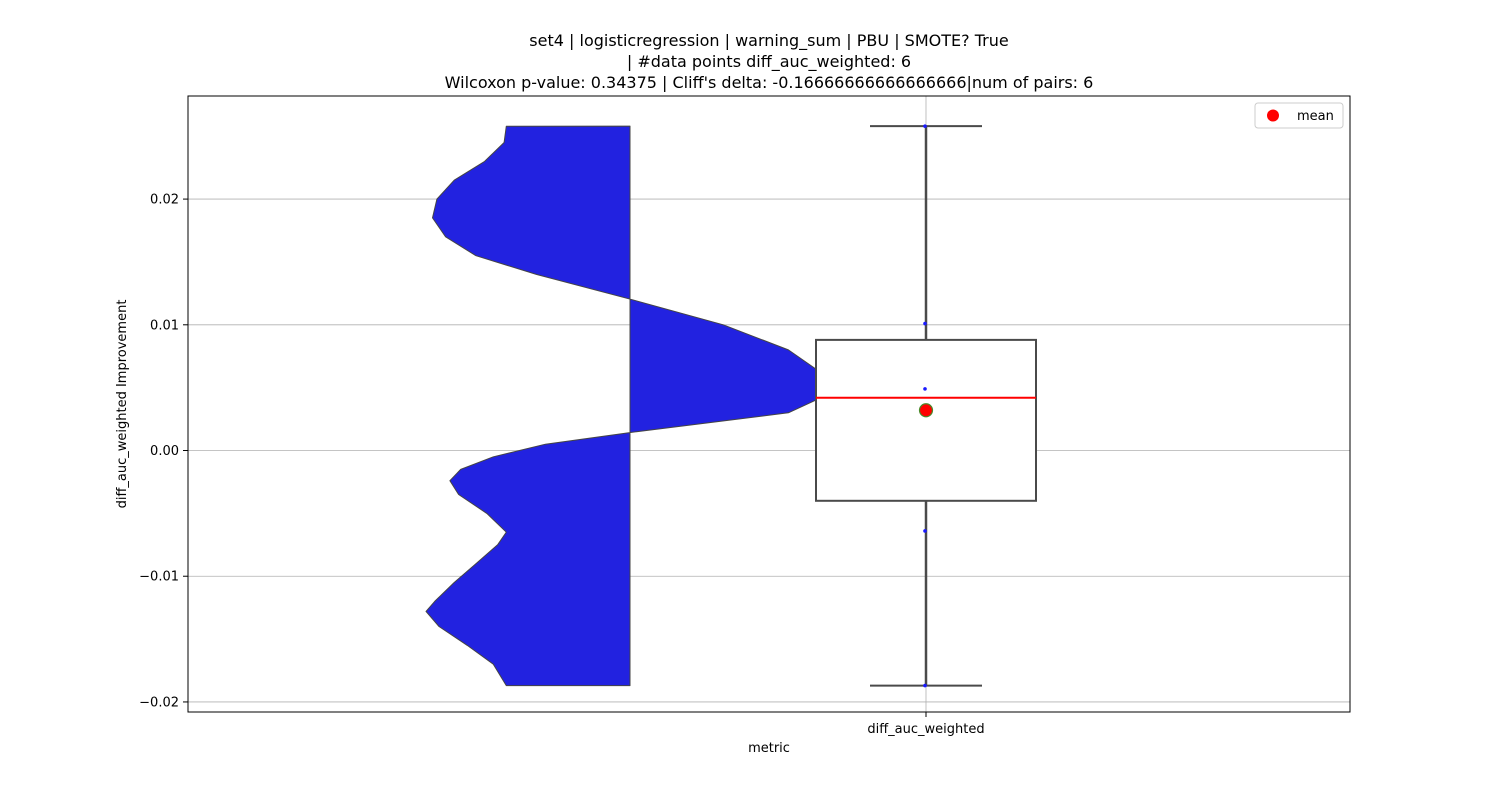 This screenshot has height=800, width=1500. I want to click on y-tick-label: −0.01, so click(159, 577).